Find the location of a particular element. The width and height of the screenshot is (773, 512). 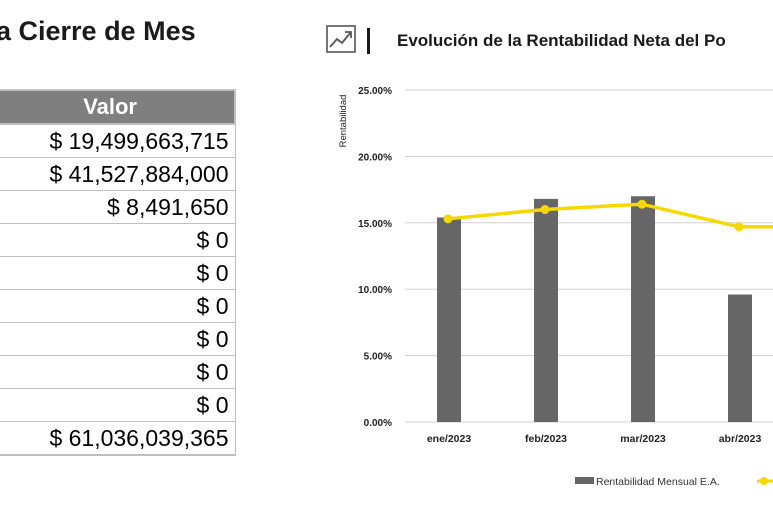

trending-up-chart-icon is located at coordinates (341, 39).